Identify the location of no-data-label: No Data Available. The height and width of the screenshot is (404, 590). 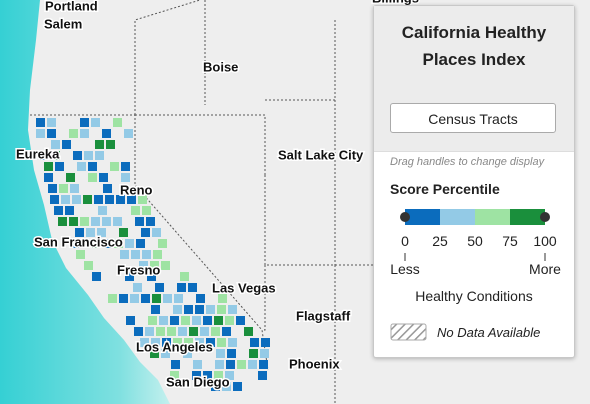
(488, 332).